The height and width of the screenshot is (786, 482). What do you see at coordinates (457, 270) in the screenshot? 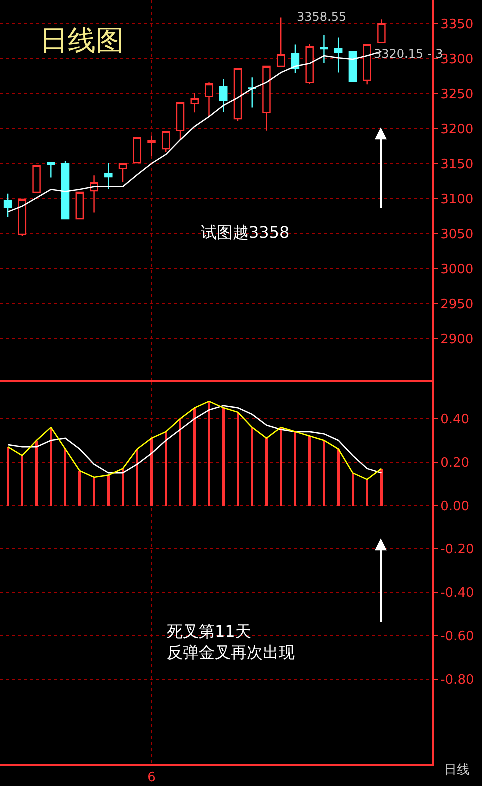
I see `y-tick-label: 3000` at bounding box center [457, 270].